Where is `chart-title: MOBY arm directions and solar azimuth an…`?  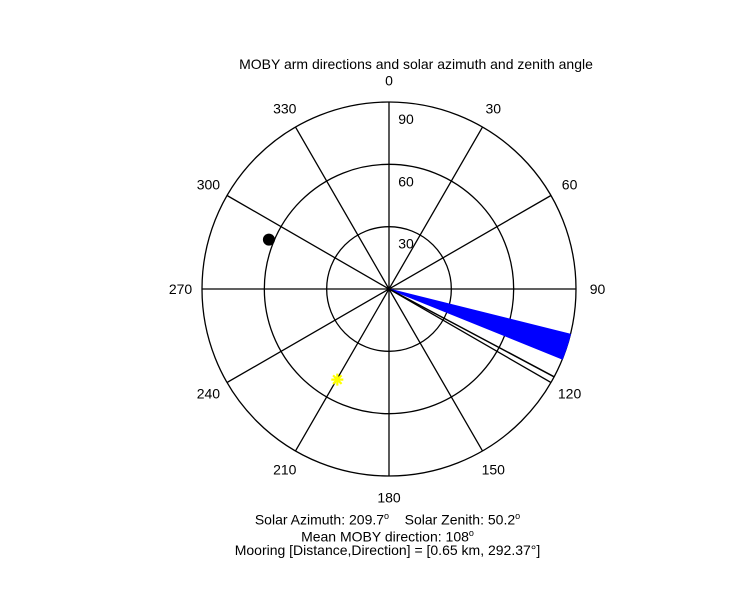 chart-title: MOBY arm directions and solar azimuth an… is located at coordinates (416, 64).